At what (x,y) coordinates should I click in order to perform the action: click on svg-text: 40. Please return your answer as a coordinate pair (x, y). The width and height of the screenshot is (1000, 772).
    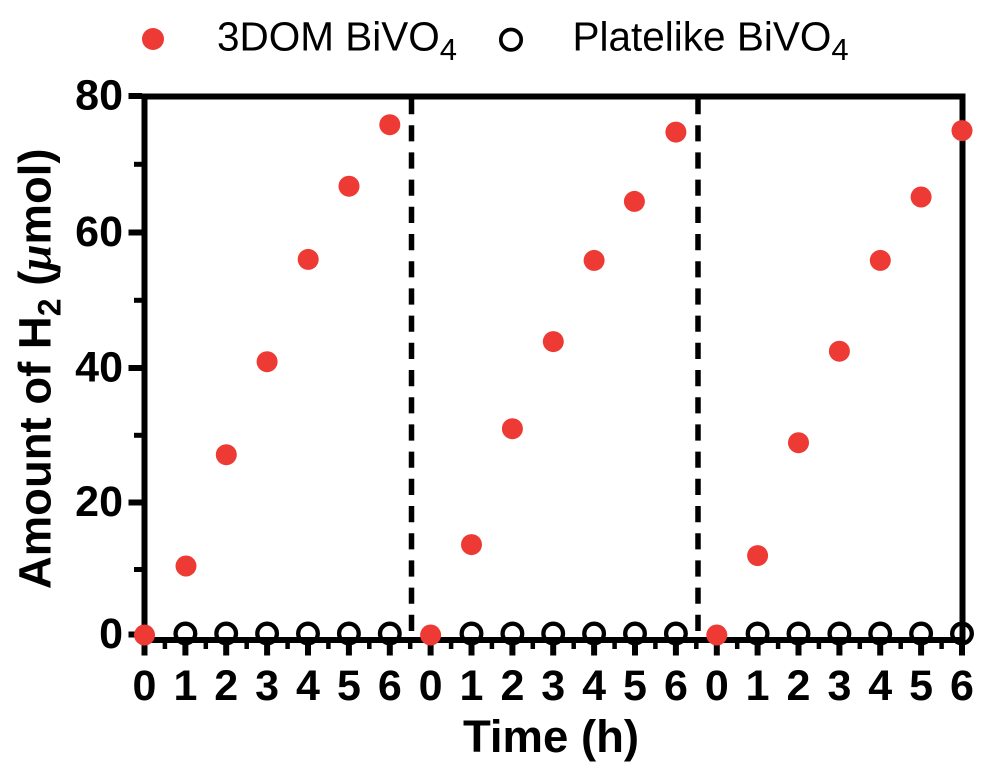
    Looking at the image, I should click on (99, 368).